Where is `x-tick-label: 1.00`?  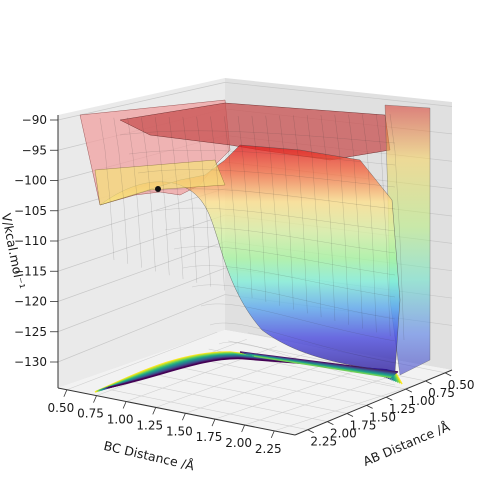
x-tick-label: 1.00 is located at coordinates (422, 401).